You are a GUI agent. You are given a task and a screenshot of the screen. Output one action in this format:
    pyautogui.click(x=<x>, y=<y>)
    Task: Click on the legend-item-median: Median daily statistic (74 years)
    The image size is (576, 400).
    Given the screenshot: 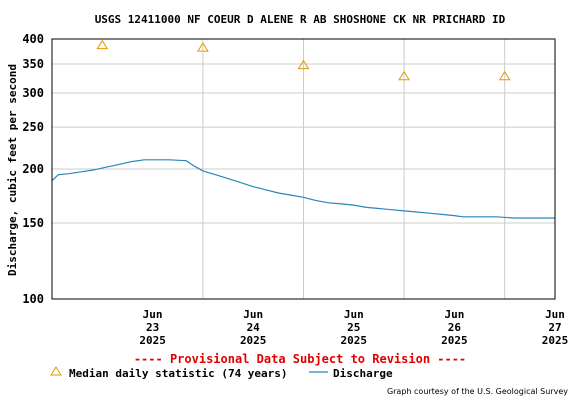 What is the action you would take?
    pyautogui.click(x=169, y=373)
    